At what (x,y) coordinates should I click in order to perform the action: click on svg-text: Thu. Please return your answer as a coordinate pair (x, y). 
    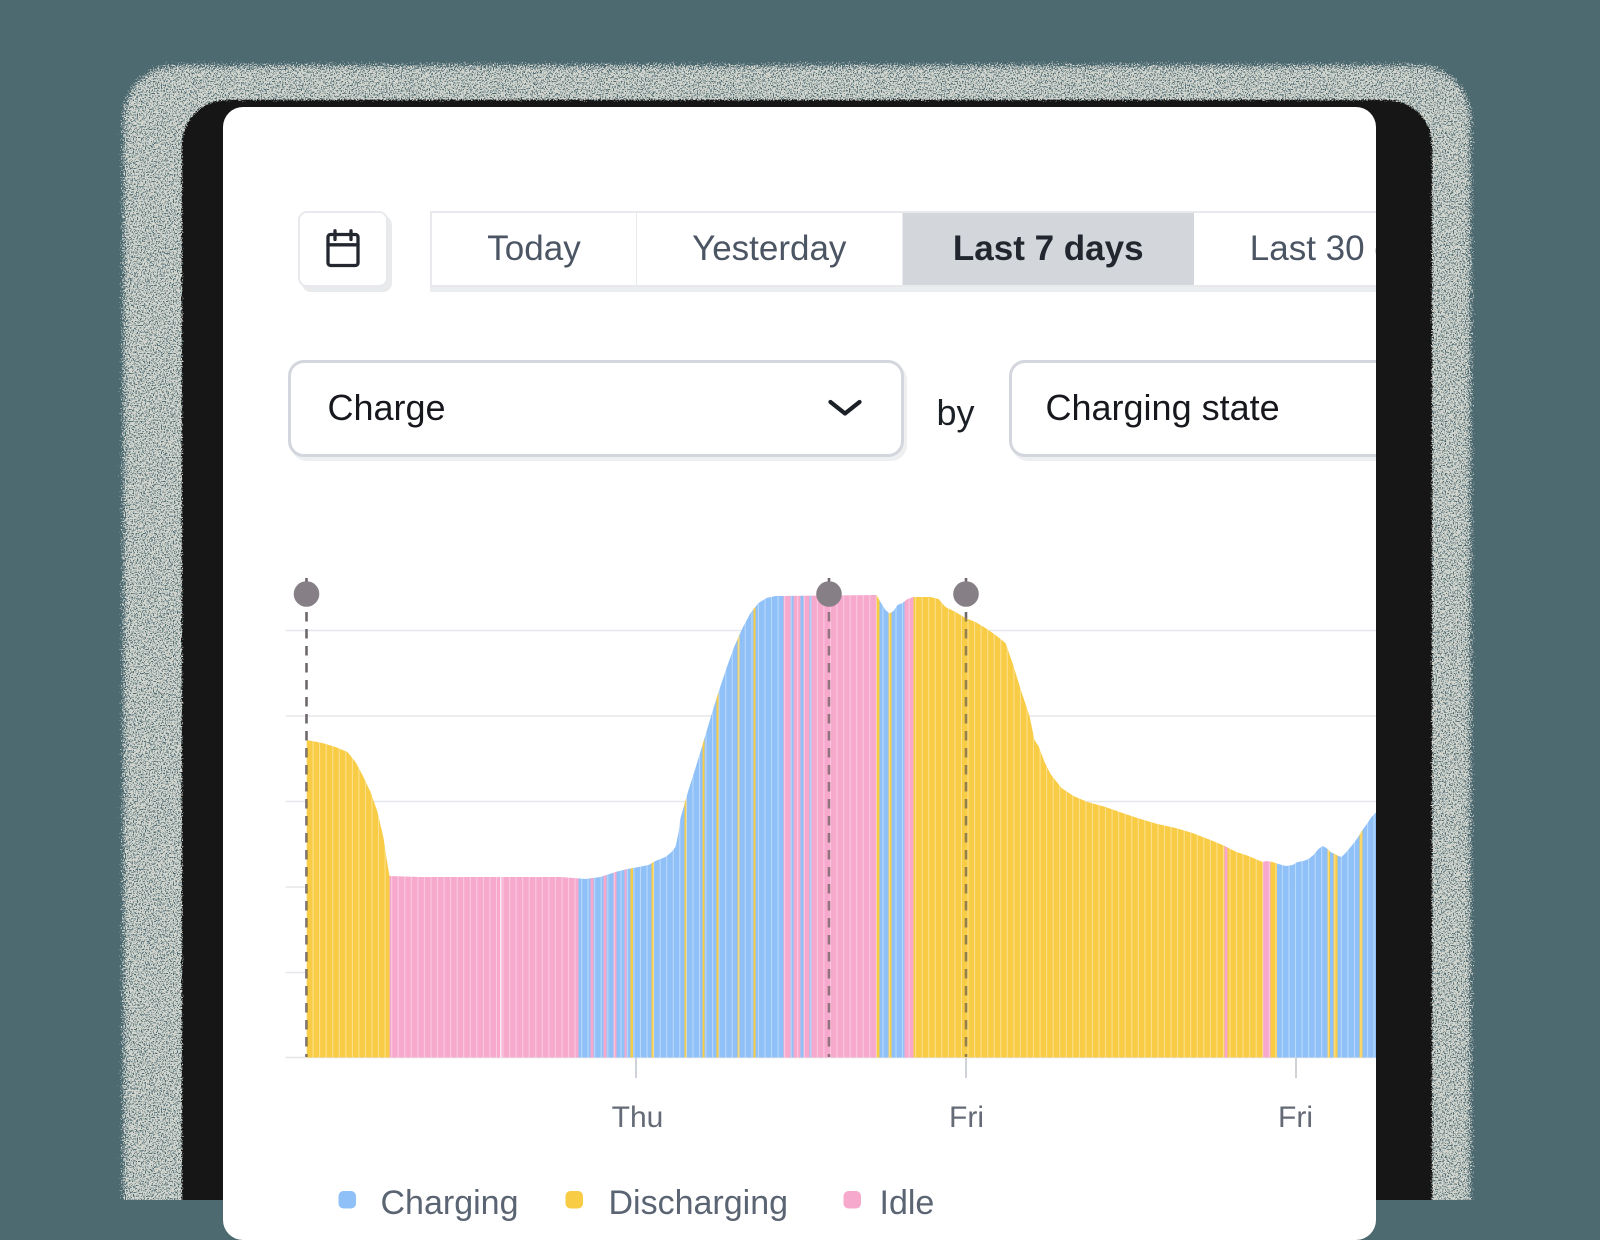
    Looking at the image, I should click on (637, 1117).